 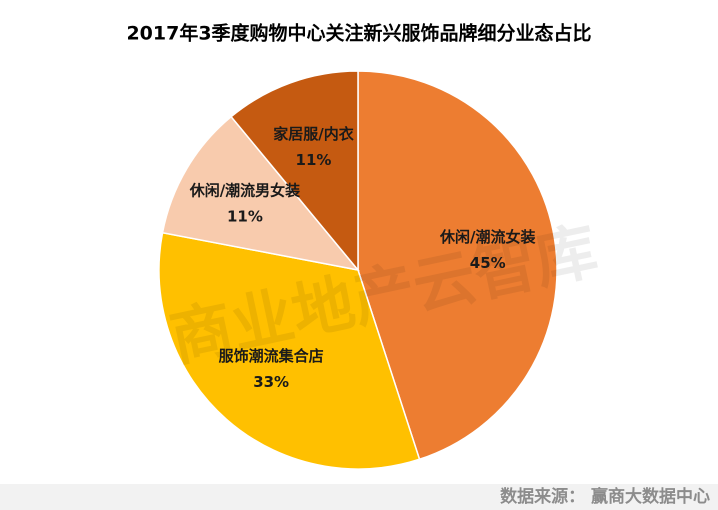 I want to click on source: 数据来源： 赢商大数据中心, so click(x=605, y=496).